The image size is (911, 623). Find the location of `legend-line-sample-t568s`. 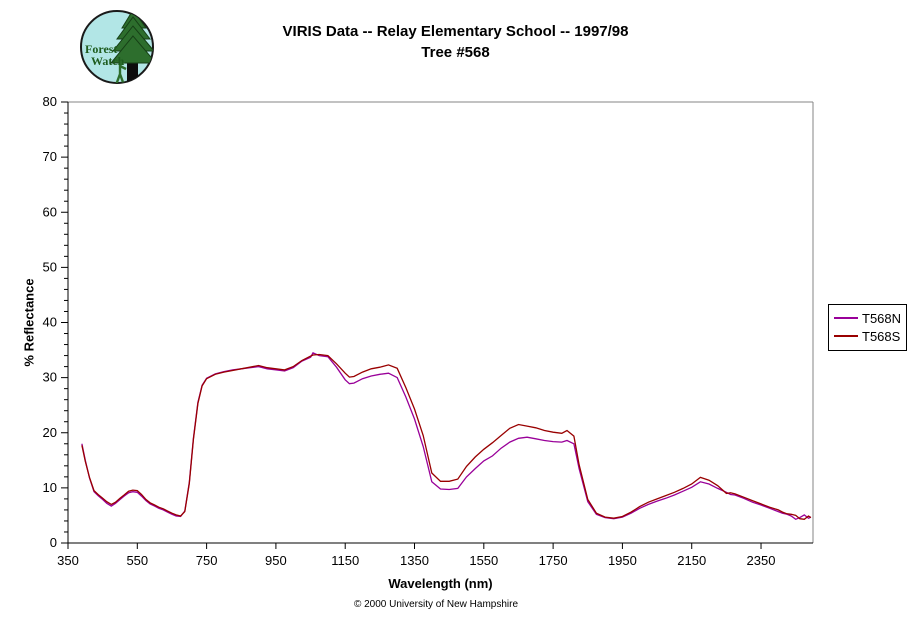

legend-line-sample-t568s is located at coordinates (846, 336).